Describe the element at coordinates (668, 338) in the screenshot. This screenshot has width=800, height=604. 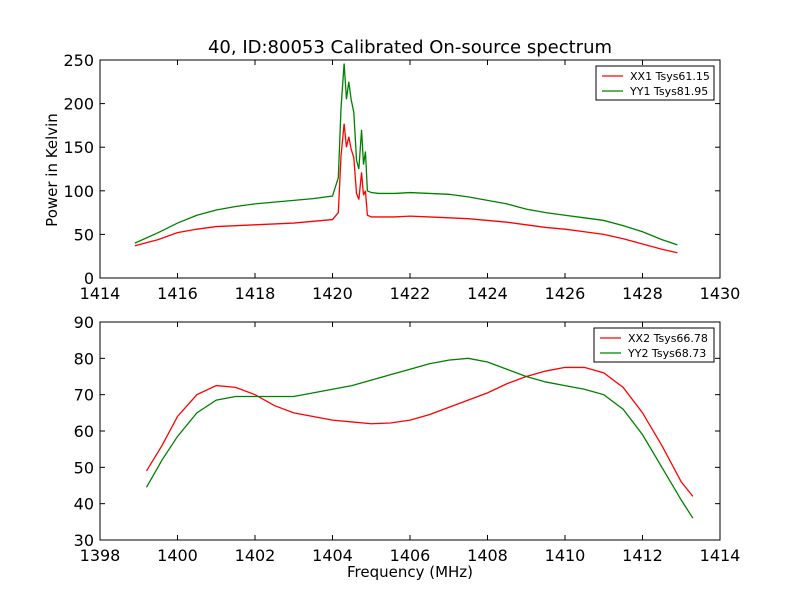
I see `legend-entry: XX2 Tsys66.78` at that location.